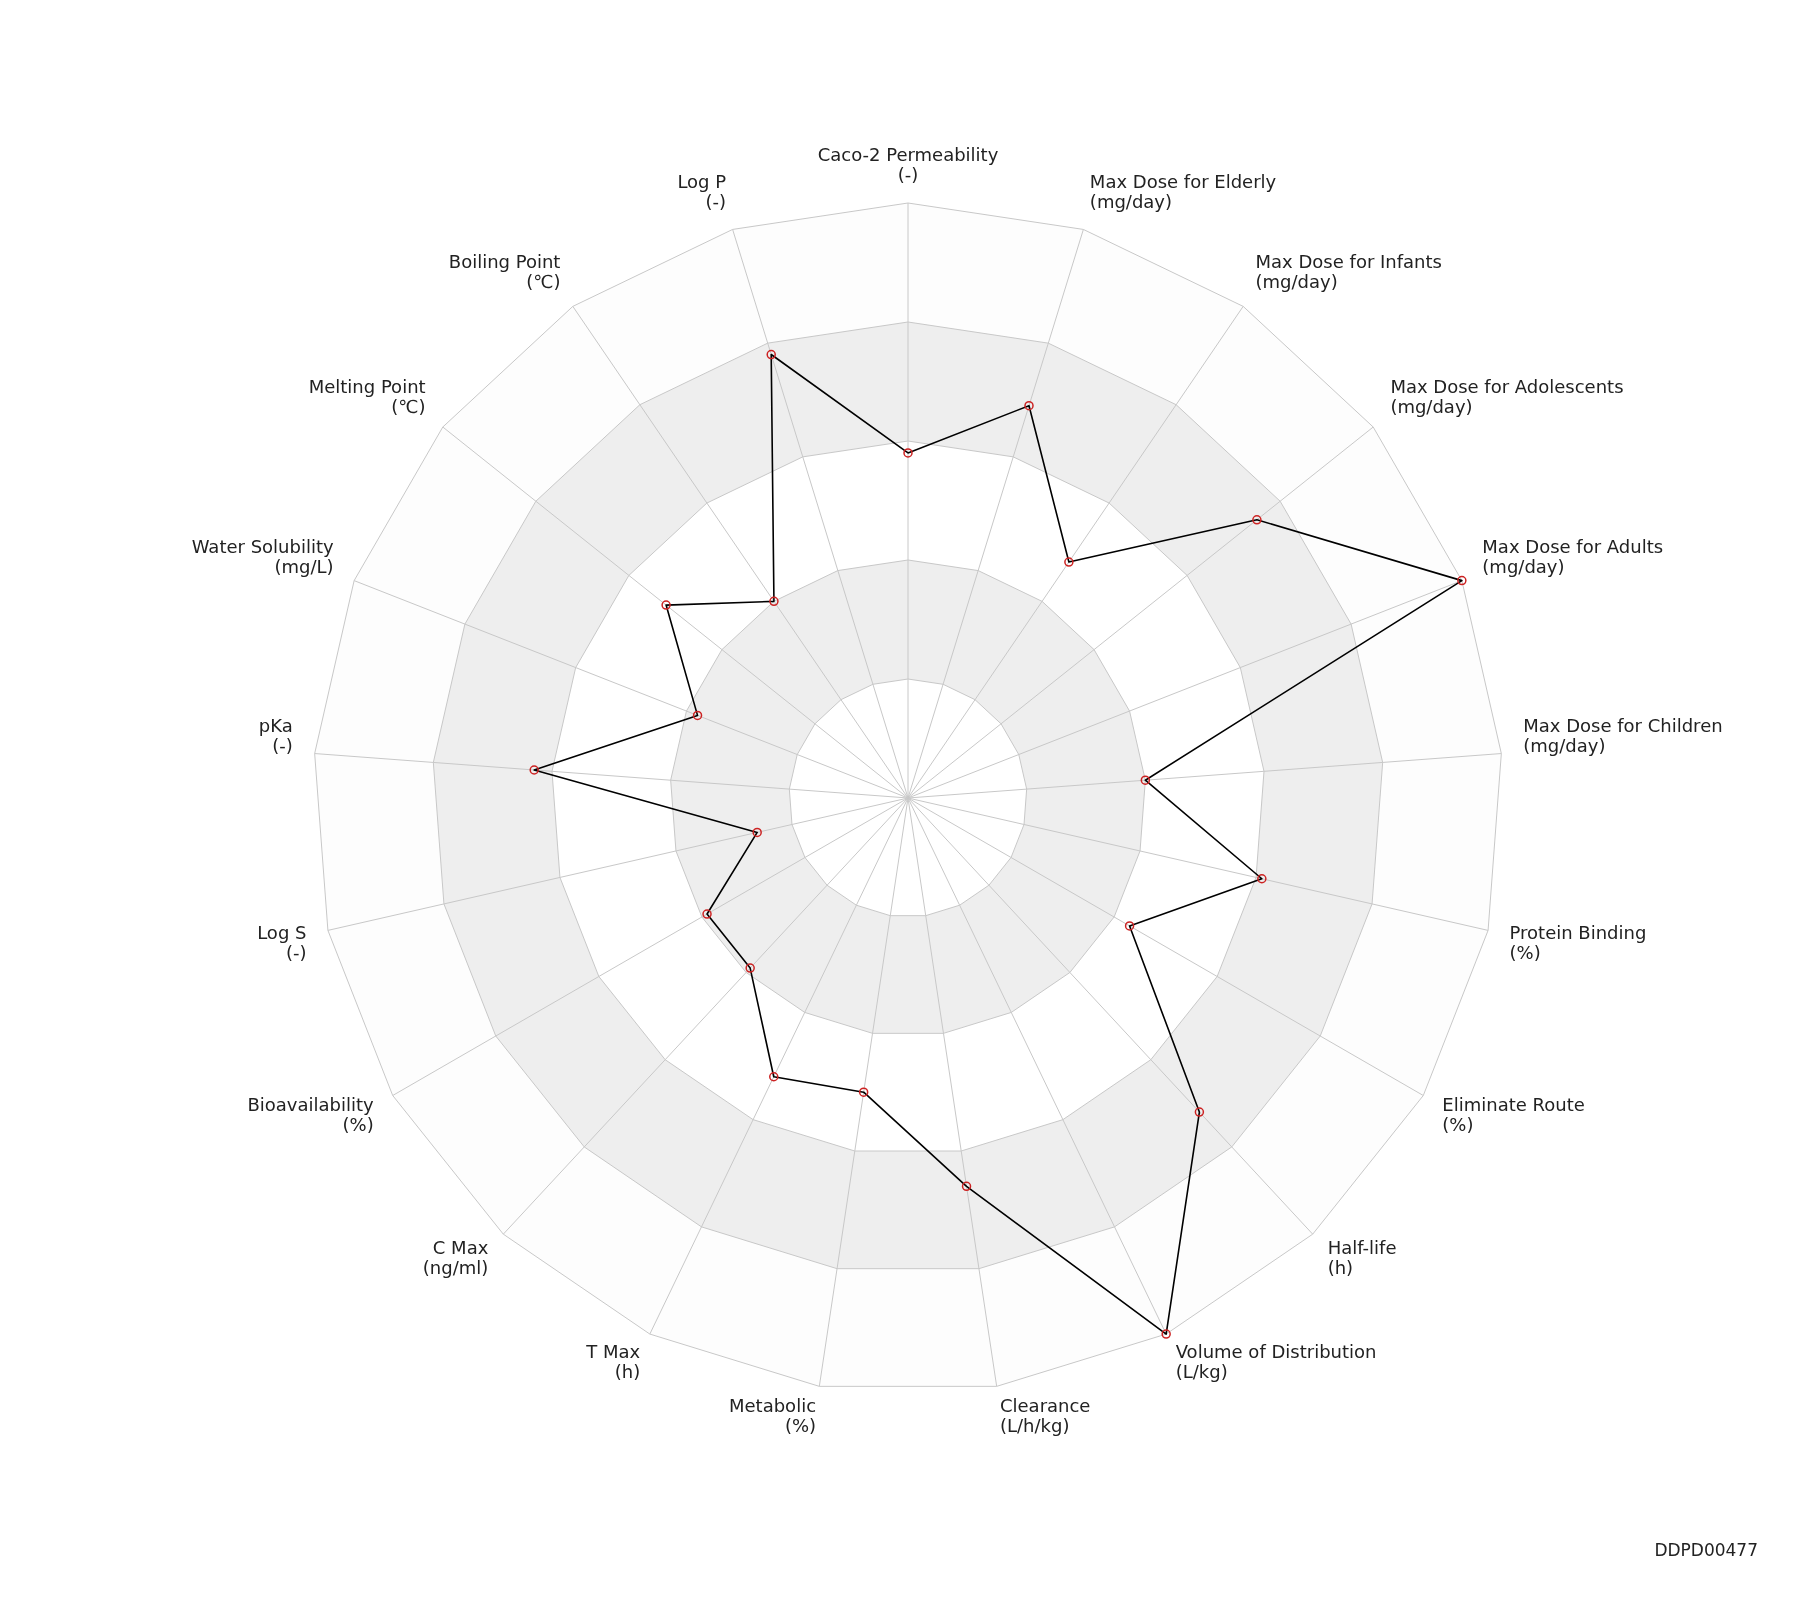 The width and height of the screenshot is (1800, 1600). What do you see at coordinates (1623, 735) in the screenshot?
I see `spoke-label: Max Dose for Children (mg/day)` at bounding box center [1623, 735].